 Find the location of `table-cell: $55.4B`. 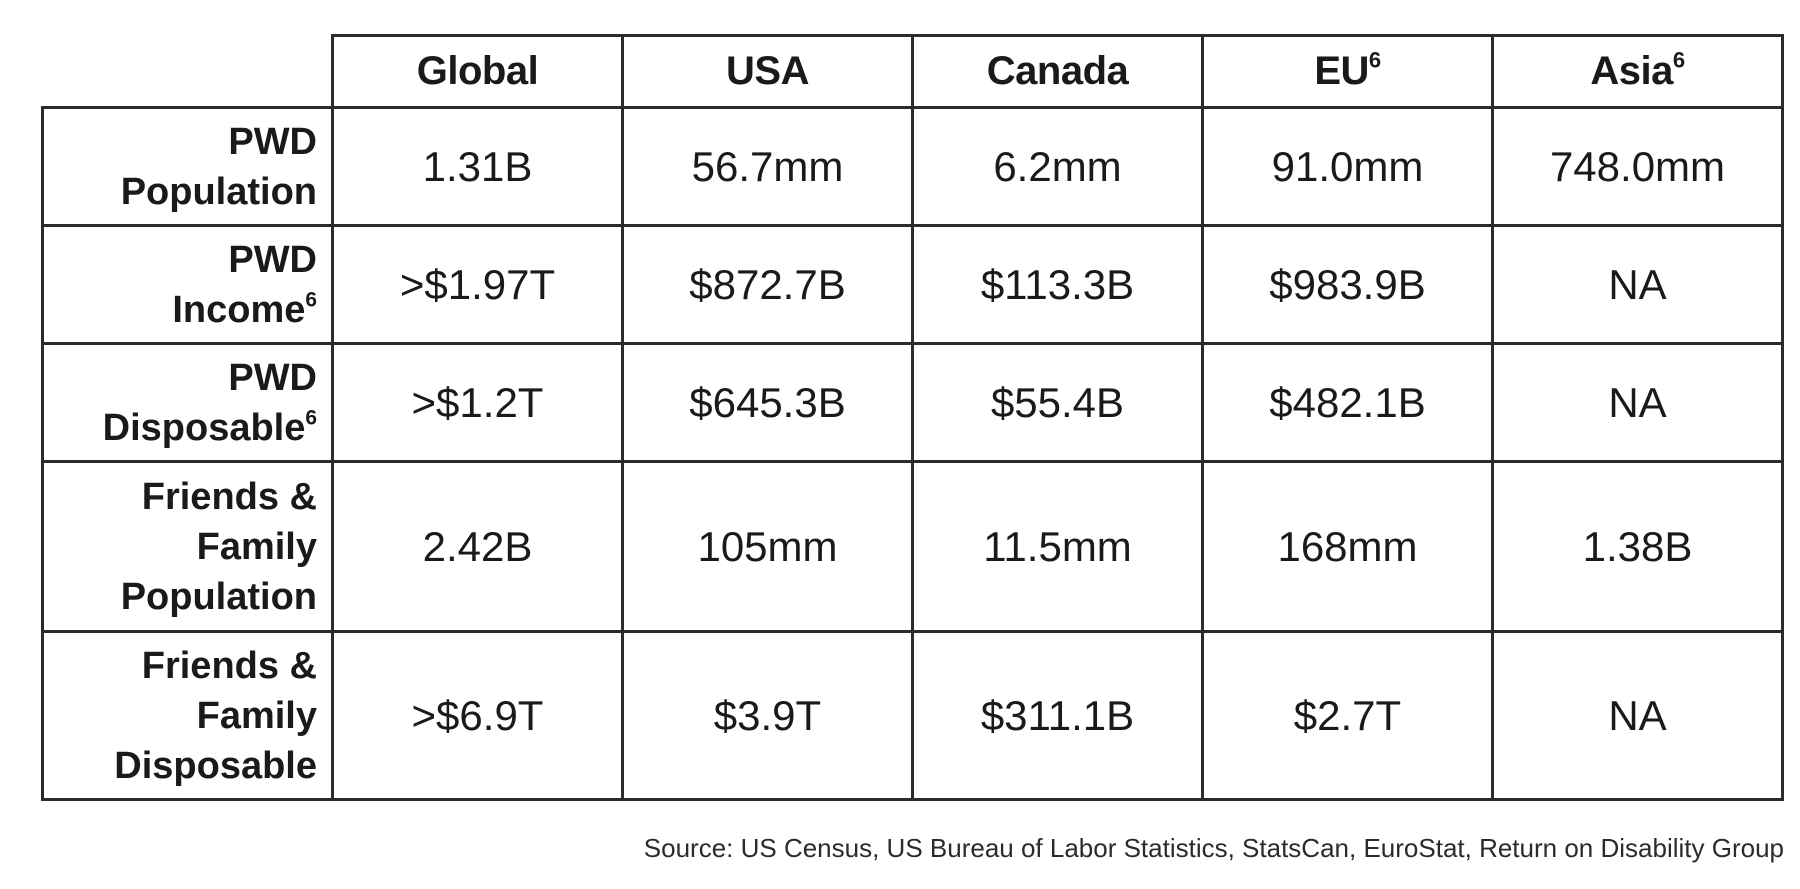

table-cell: $55.4B is located at coordinates (1057, 402).